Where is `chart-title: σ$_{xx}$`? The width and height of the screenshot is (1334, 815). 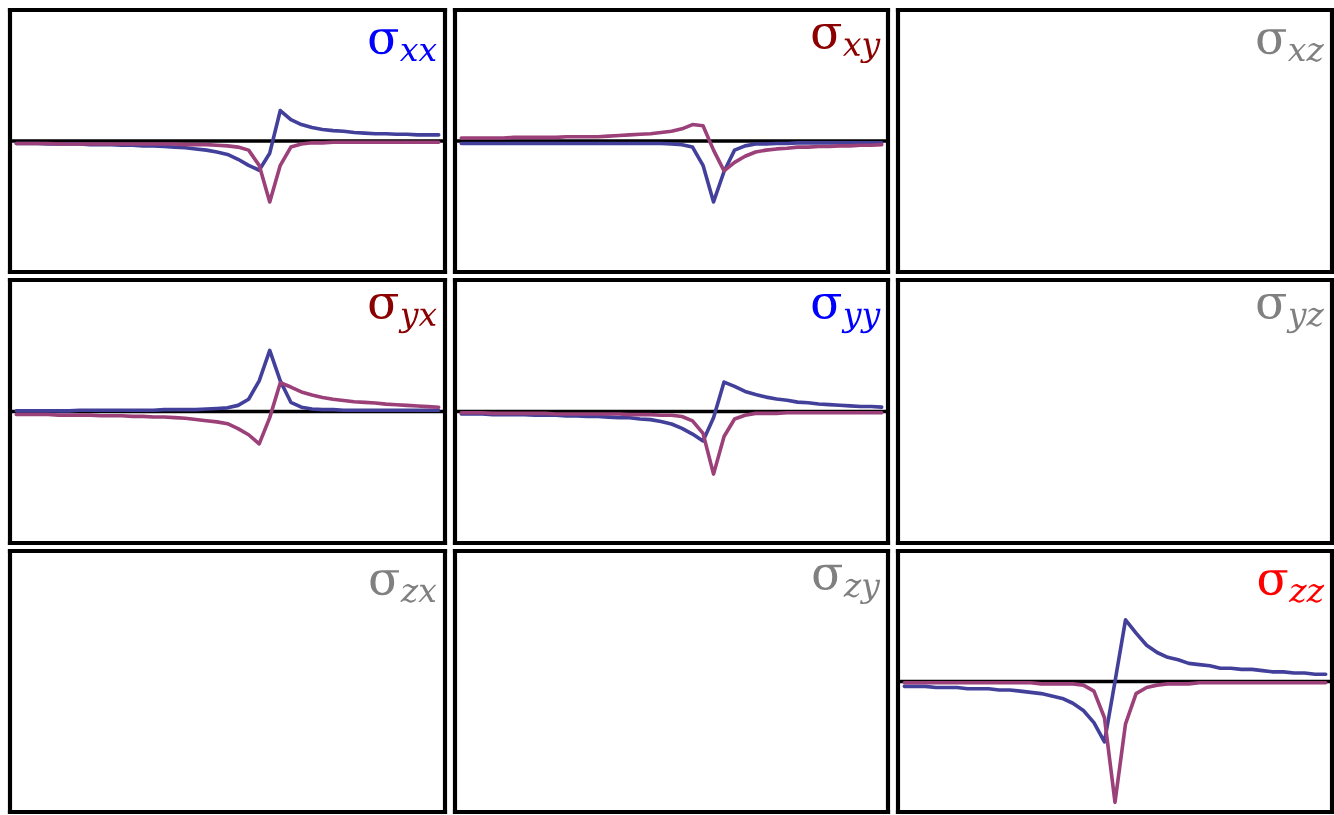
chart-title: σ$_{xx}$ is located at coordinates (403, 45).